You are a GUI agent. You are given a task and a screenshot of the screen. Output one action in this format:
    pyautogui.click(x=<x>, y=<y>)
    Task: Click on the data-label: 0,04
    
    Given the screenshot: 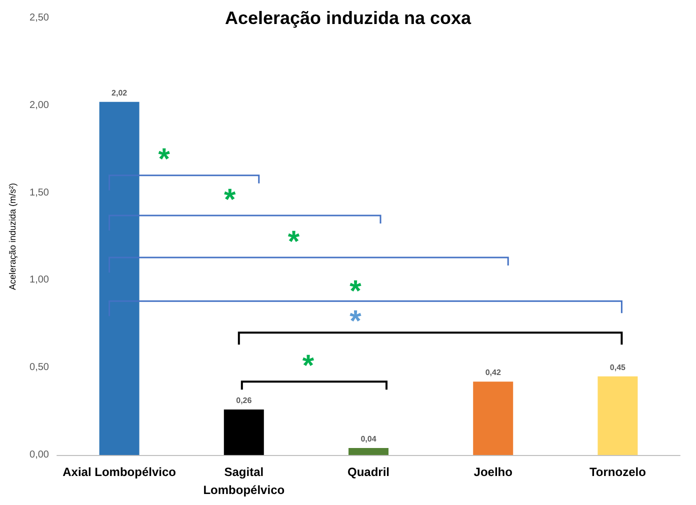 What is the action you would take?
    pyautogui.click(x=368, y=439)
    